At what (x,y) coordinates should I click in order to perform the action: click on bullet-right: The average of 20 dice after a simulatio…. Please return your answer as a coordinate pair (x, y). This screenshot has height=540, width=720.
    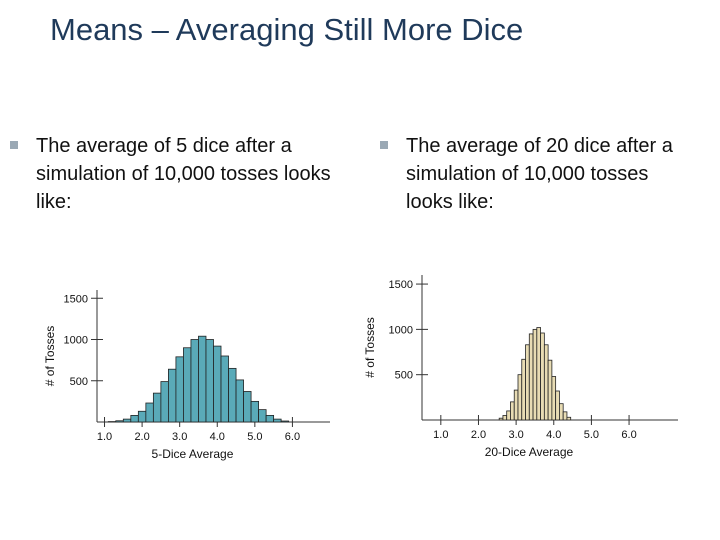
    Looking at the image, I should click on (540, 174).